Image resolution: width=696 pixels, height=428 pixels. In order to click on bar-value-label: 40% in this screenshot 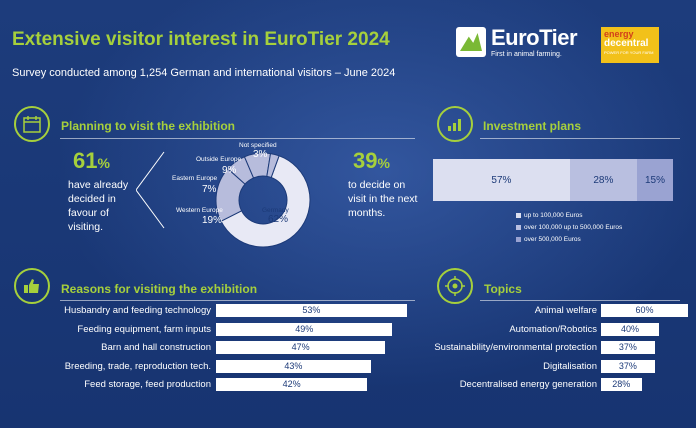, I will do `click(629, 328)`.